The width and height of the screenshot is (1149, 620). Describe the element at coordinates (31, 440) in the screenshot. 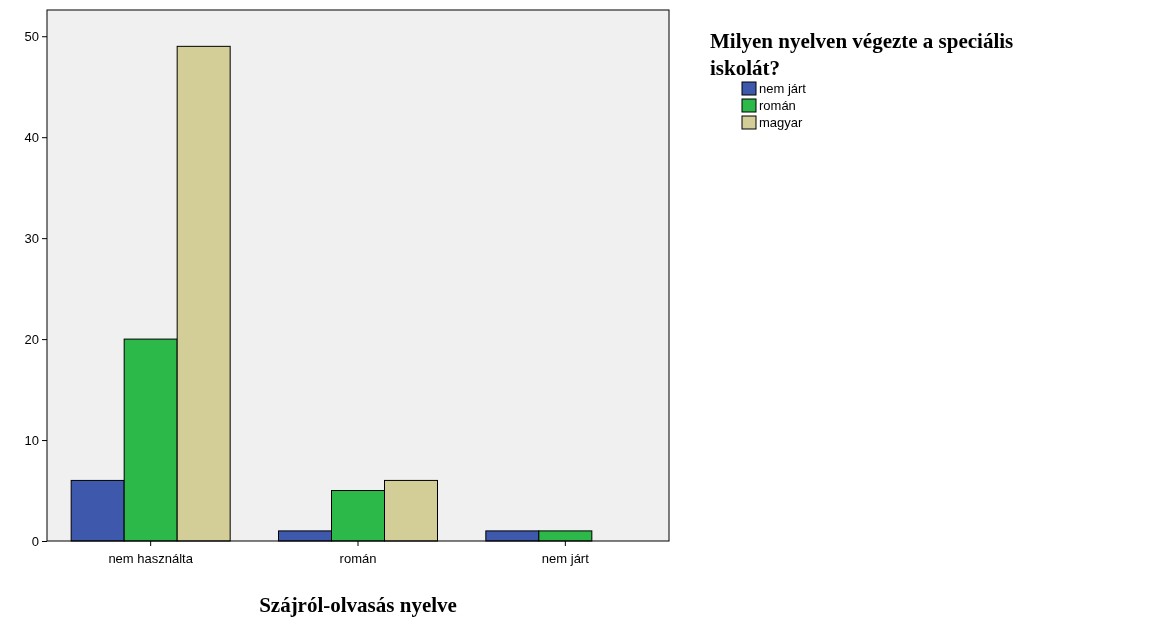

I see `y-tick-label: 10` at that location.